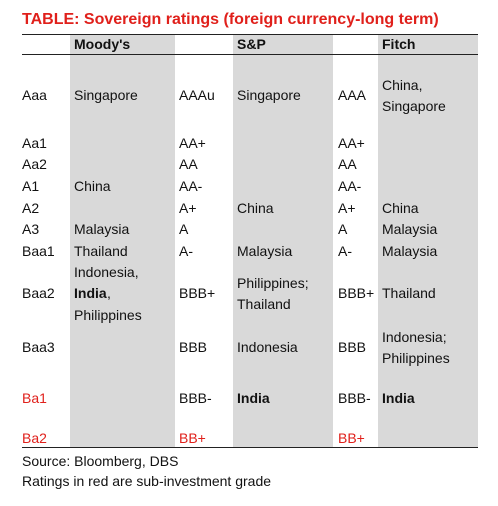  Describe the element at coordinates (106, 272) in the screenshot. I see `issuer: Indonesia,` at that location.